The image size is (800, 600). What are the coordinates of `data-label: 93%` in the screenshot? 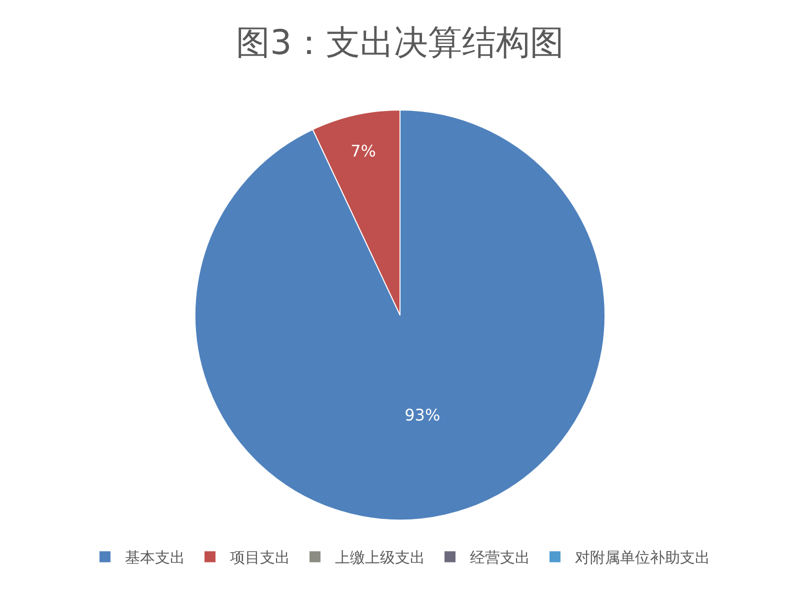 It's located at (422, 415).